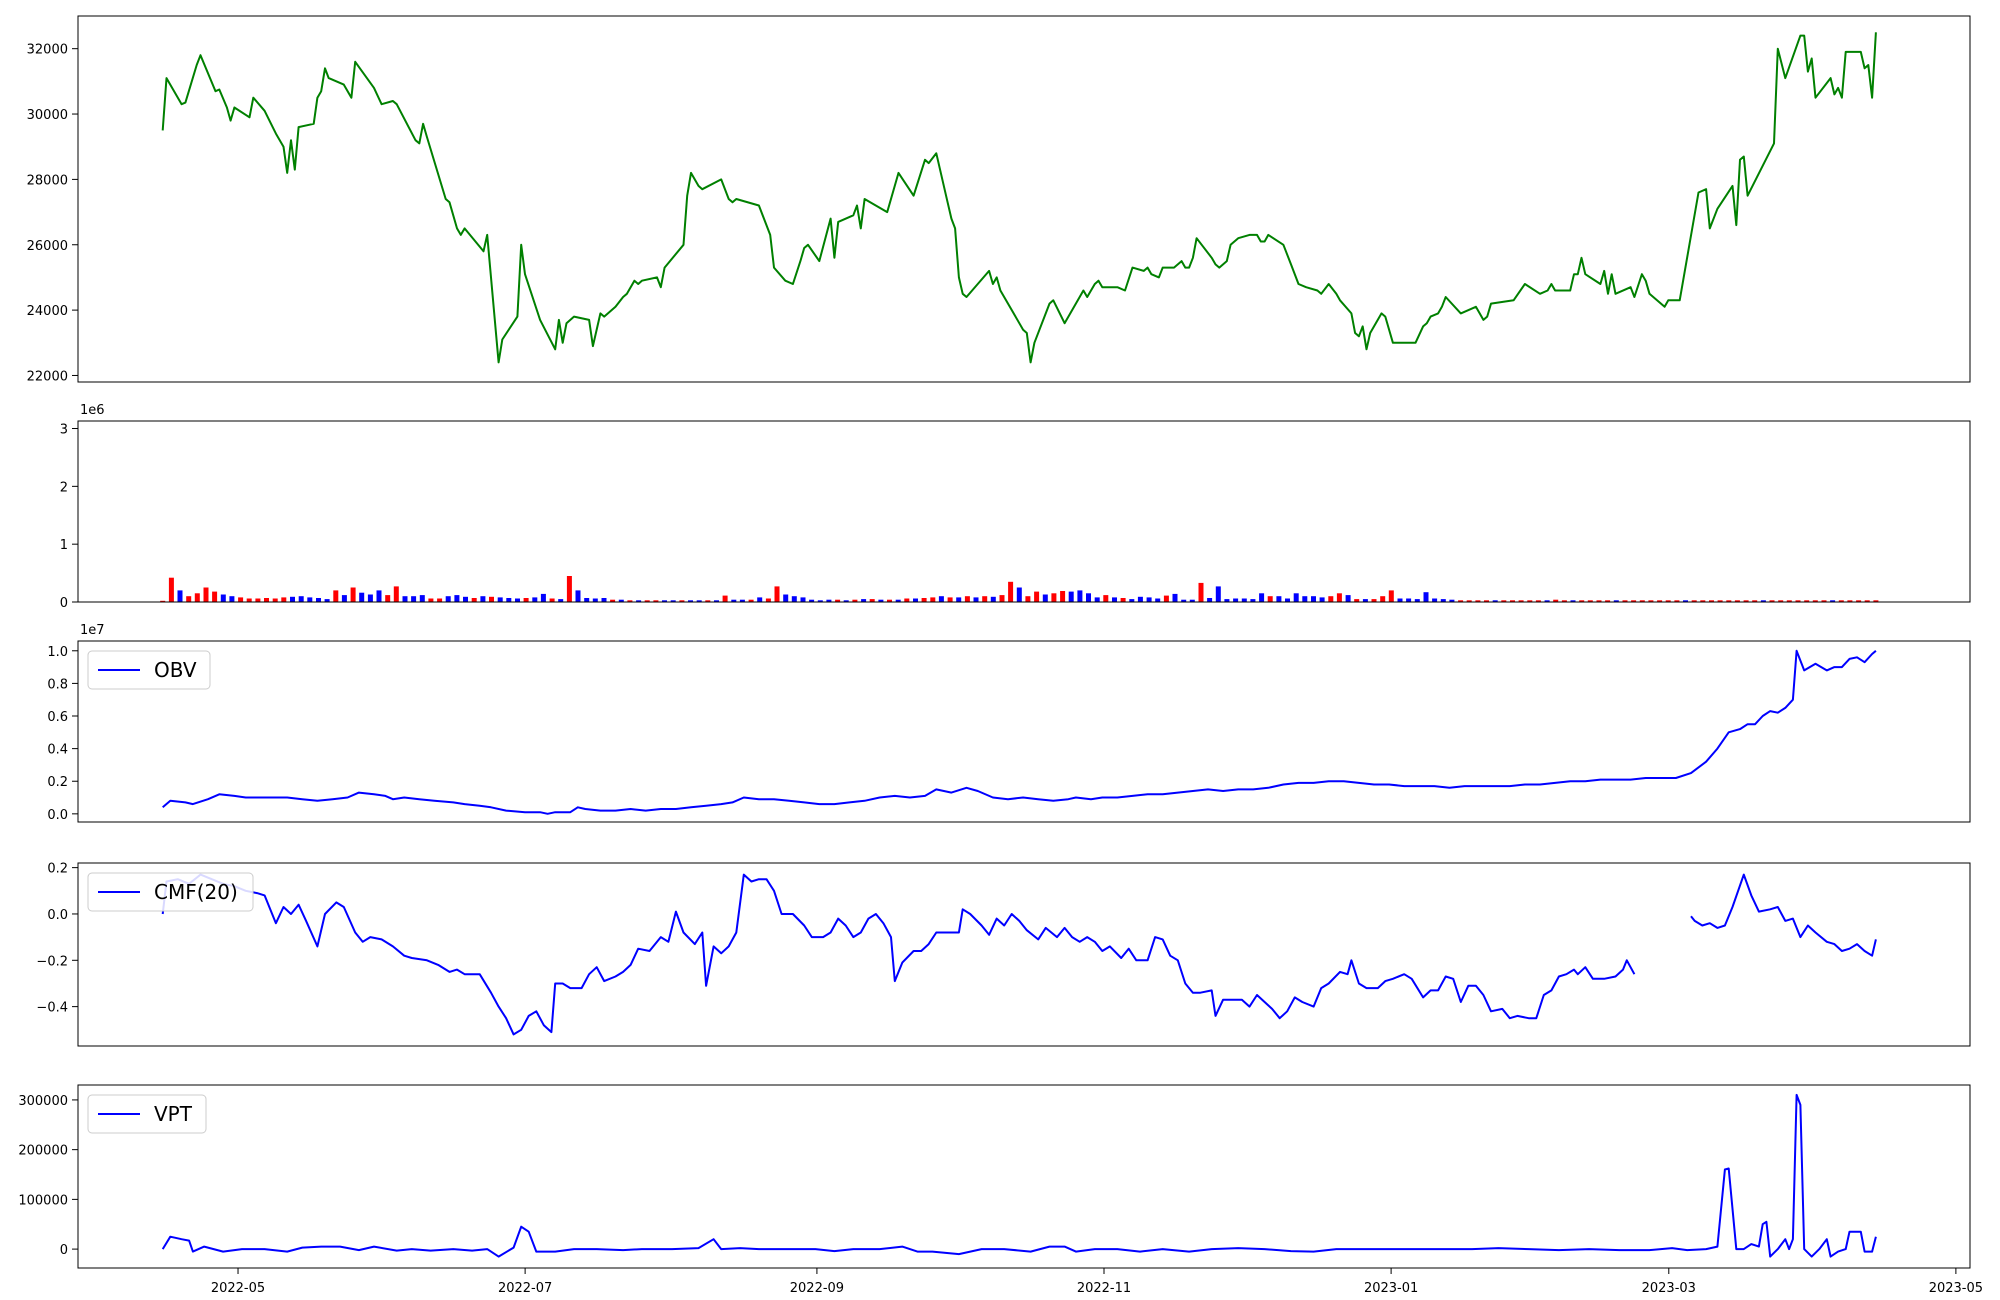 This screenshot has height=1300, width=2000. I want to click on vpt-ytick-label: 0, so click(64, 1250).